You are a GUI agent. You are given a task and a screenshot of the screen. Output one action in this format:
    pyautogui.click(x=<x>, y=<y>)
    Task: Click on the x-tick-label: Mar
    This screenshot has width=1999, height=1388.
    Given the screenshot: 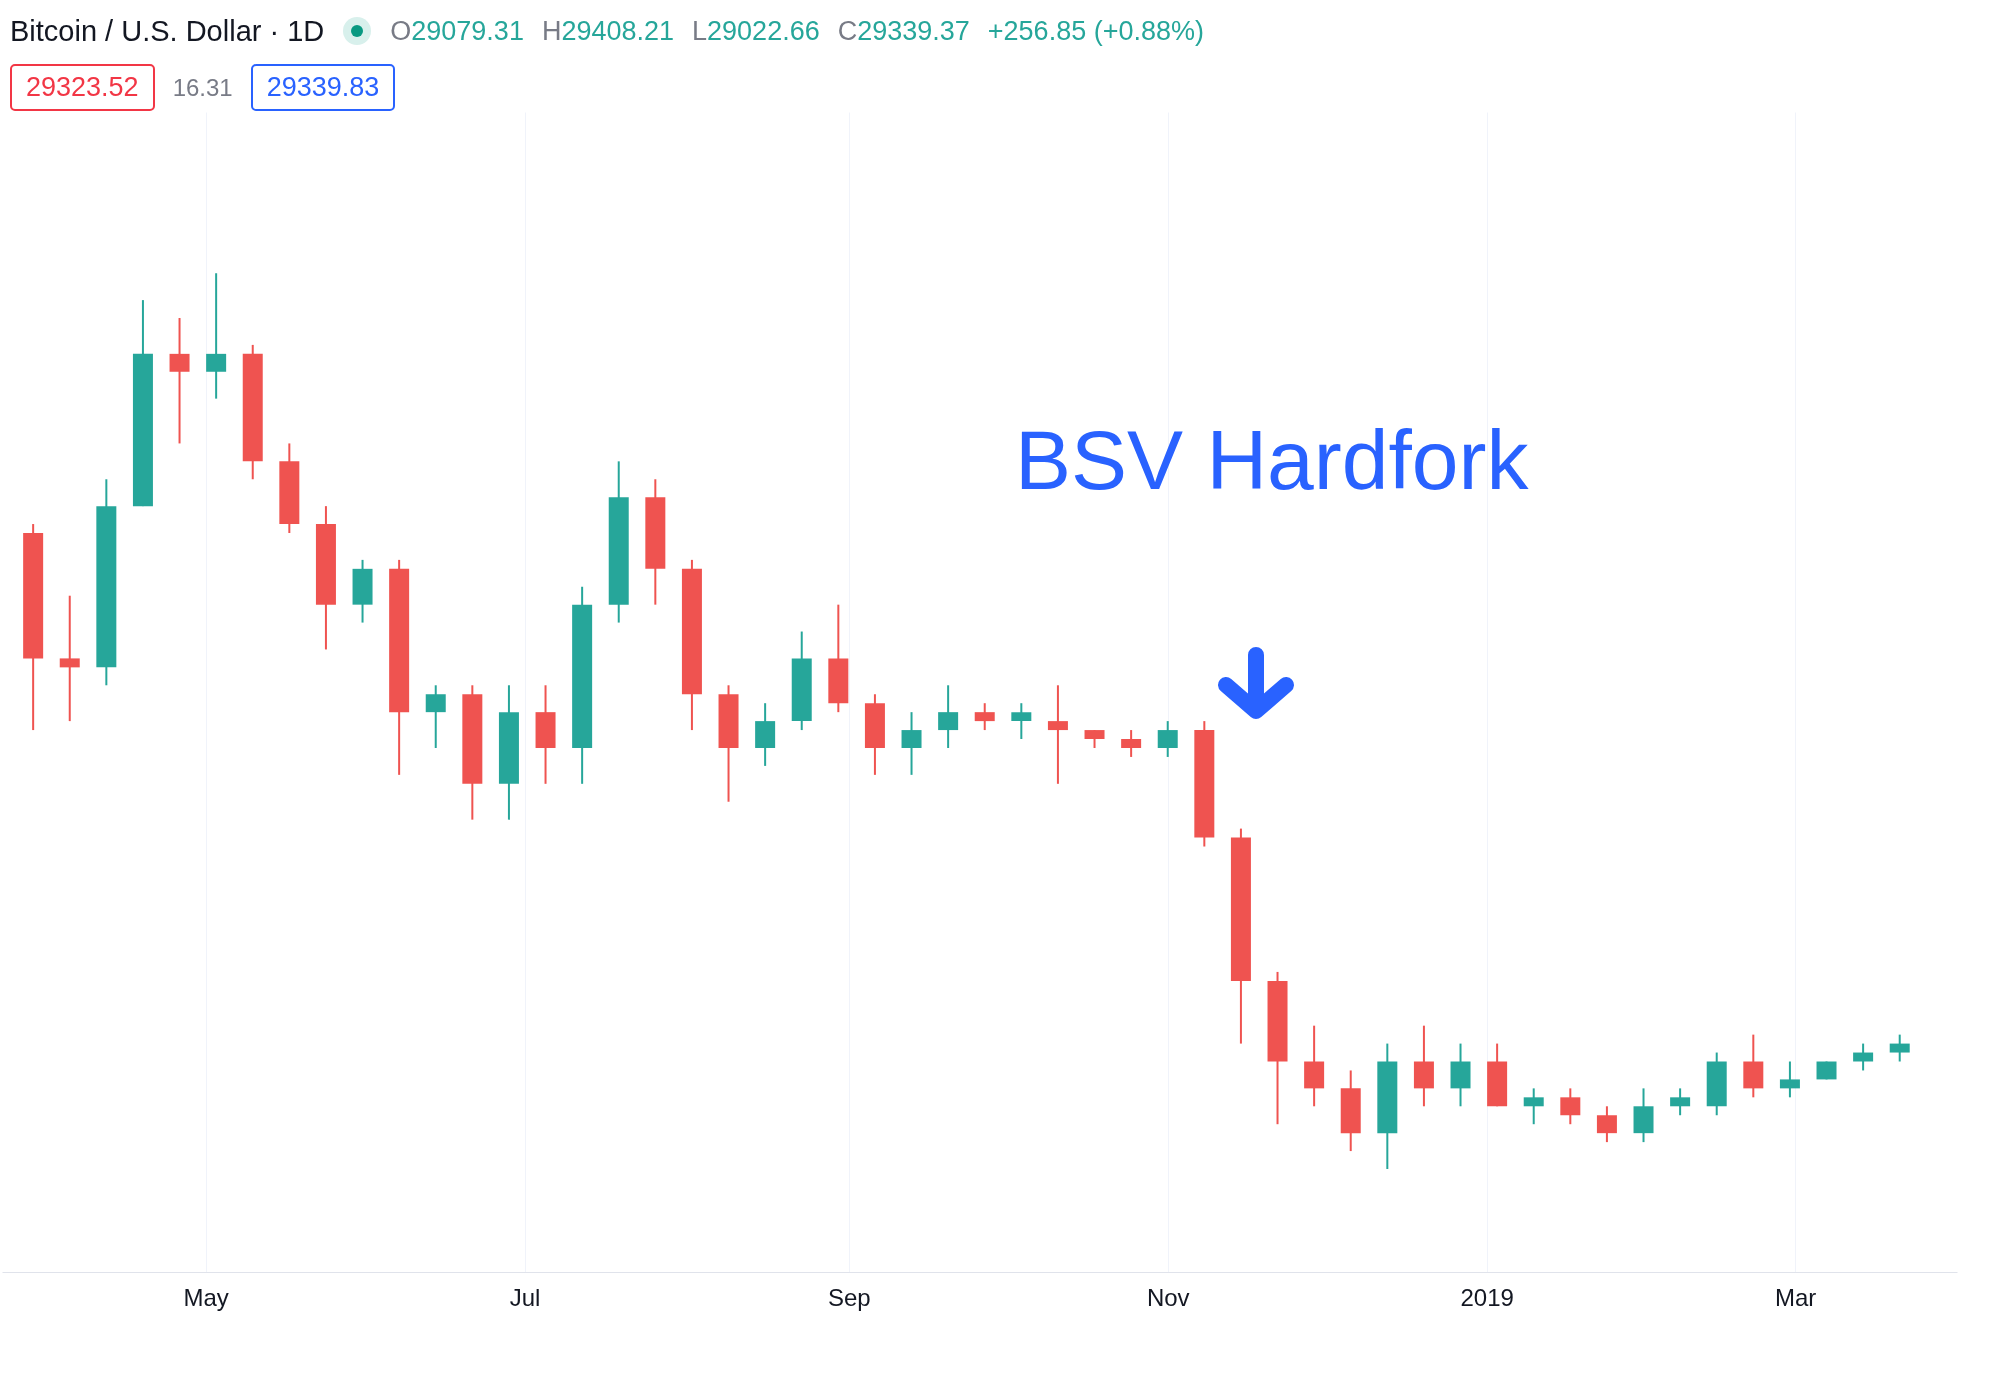 What is the action you would take?
    pyautogui.click(x=1795, y=1297)
    